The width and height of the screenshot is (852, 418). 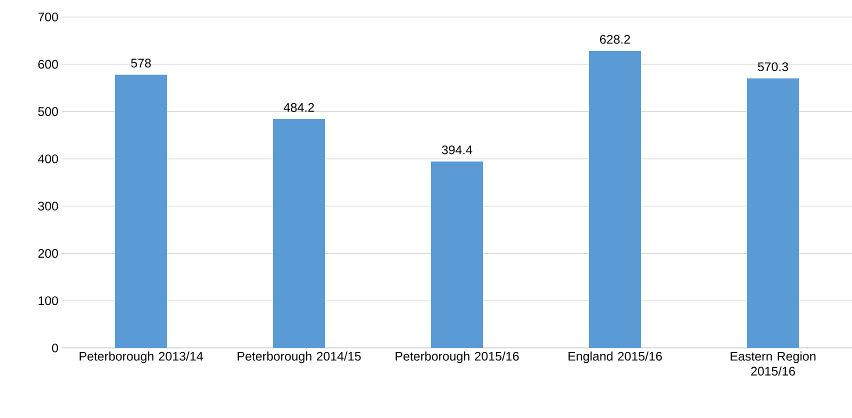 I want to click on y-tick-label: 300, so click(x=48, y=206).